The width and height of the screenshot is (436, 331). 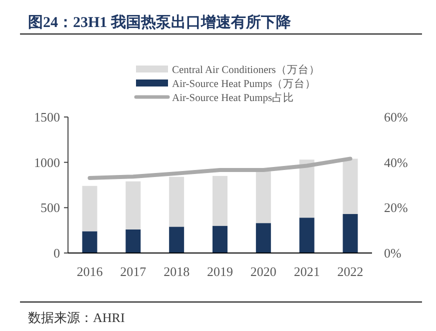 I want to click on y2-tick-label: 60%, so click(x=396, y=117).